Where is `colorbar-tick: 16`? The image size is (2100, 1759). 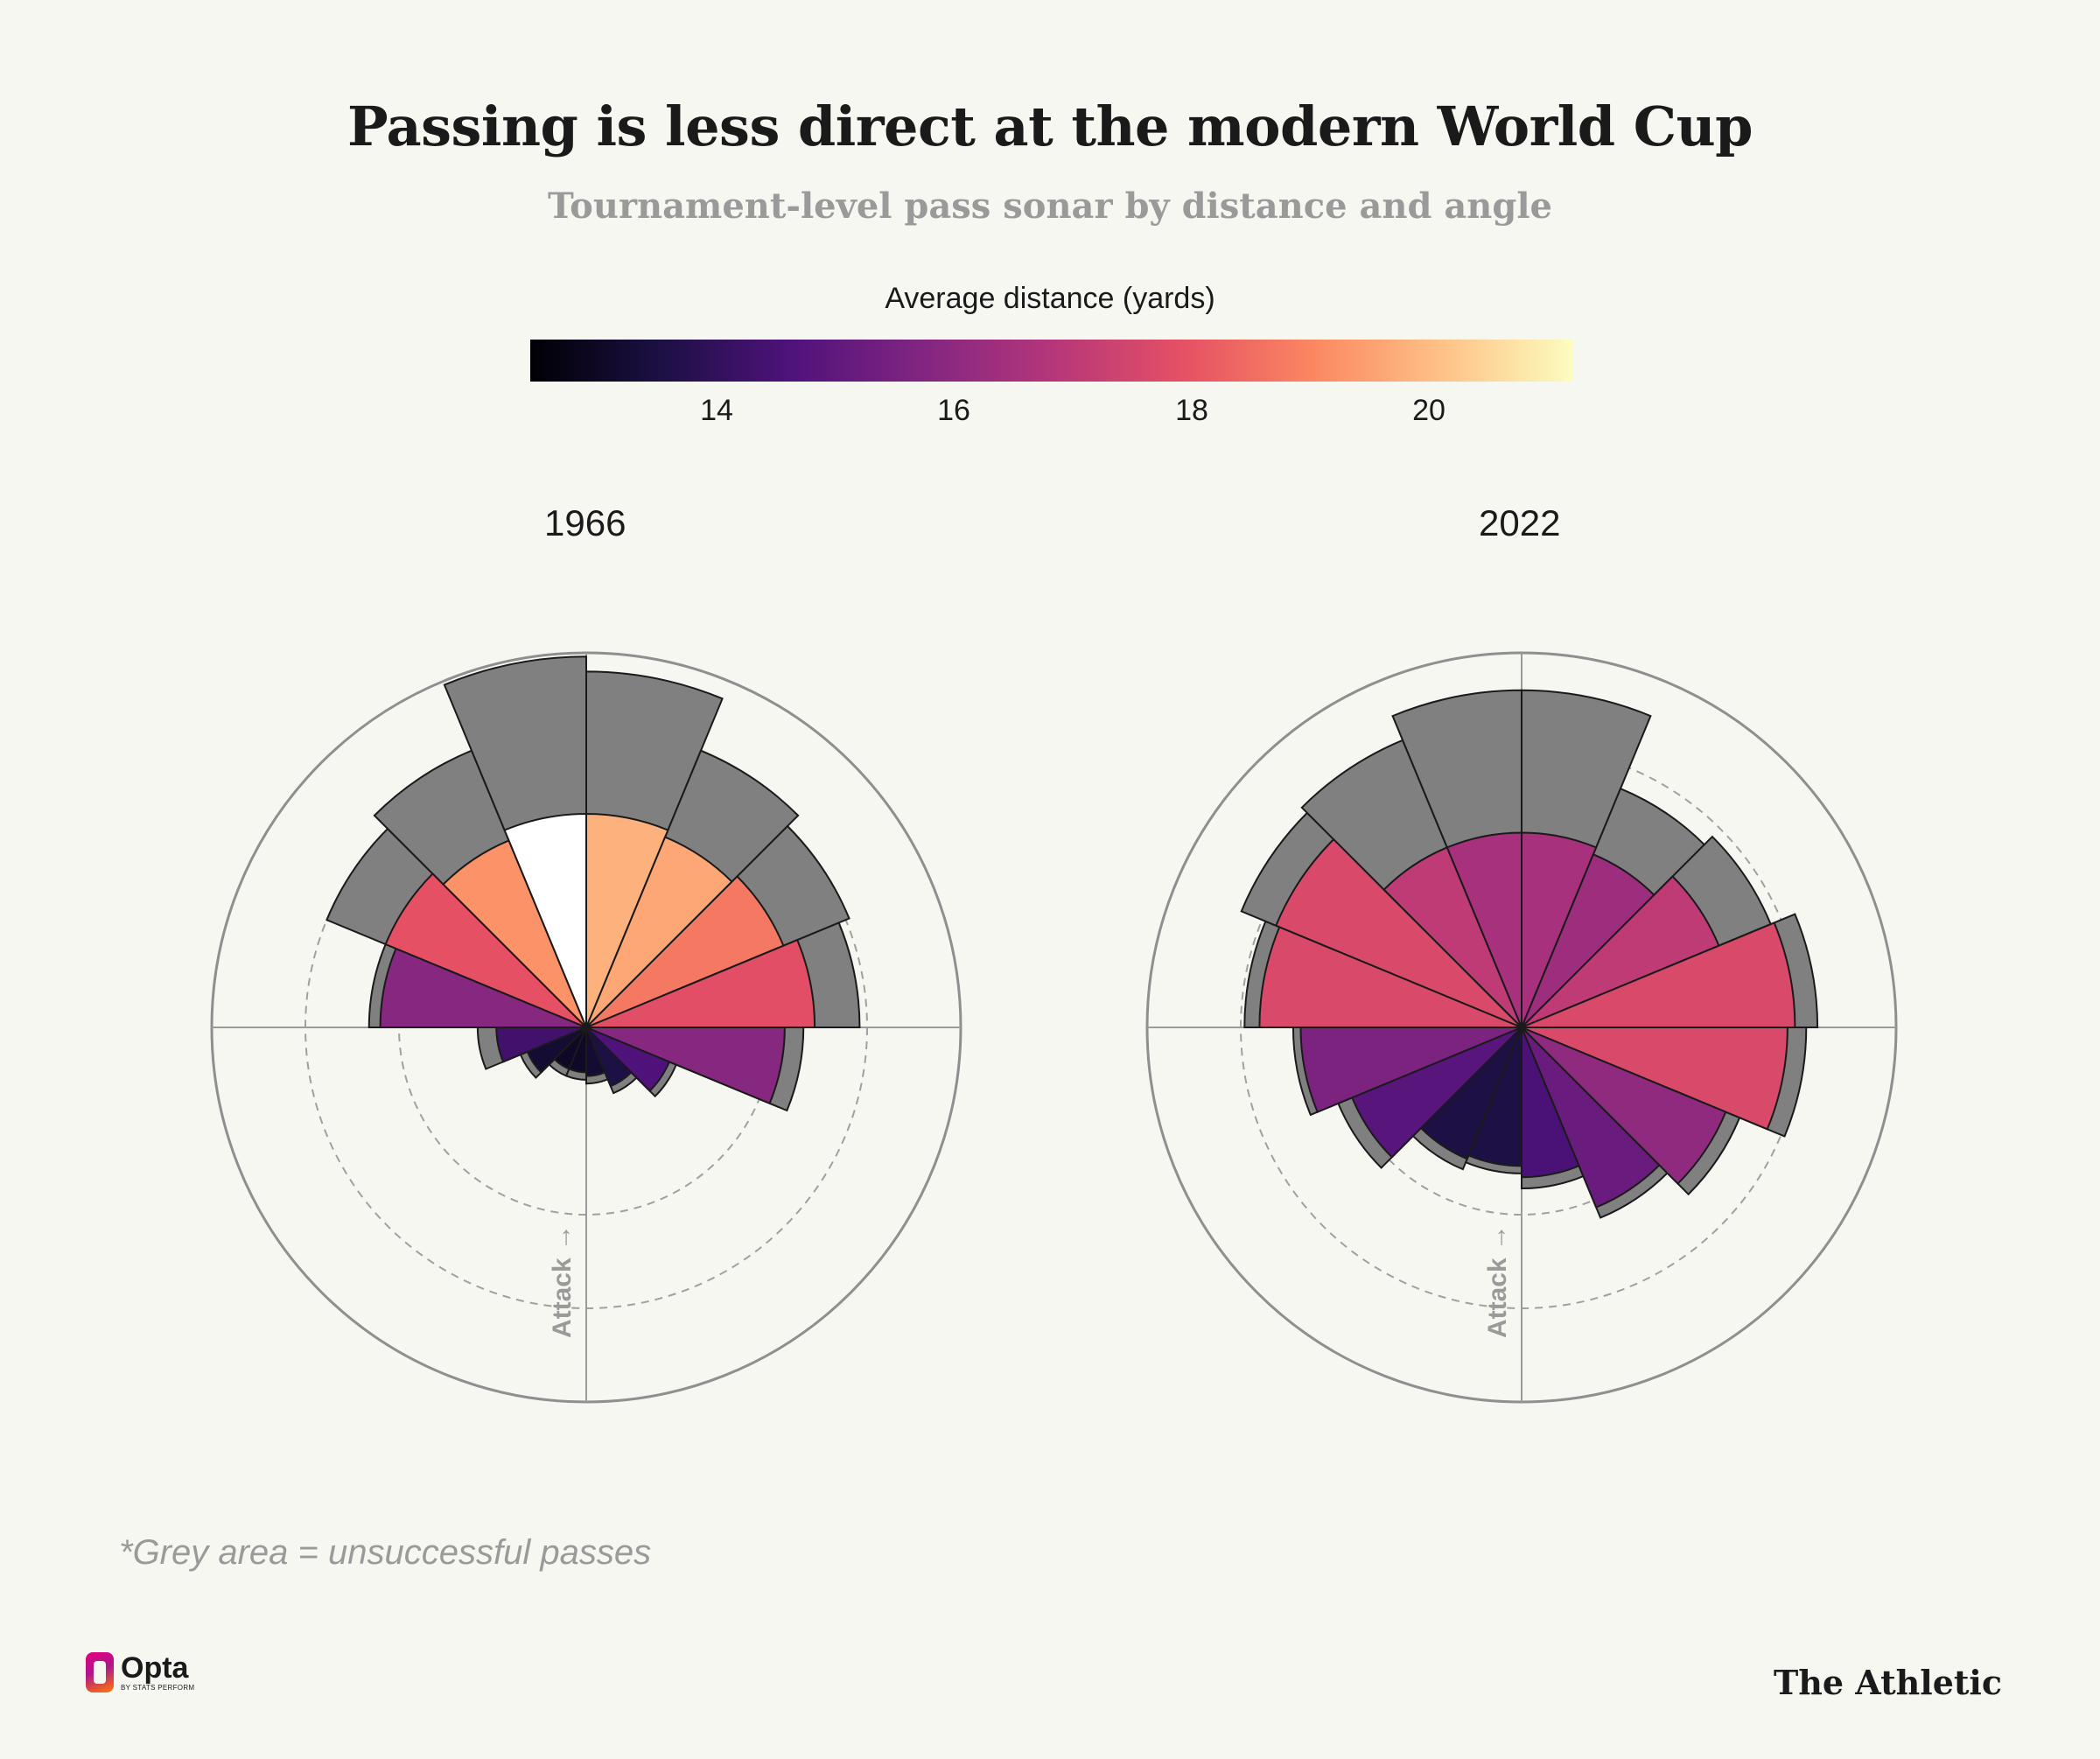 colorbar-tick: 16 is located at coordinates (953, 411).